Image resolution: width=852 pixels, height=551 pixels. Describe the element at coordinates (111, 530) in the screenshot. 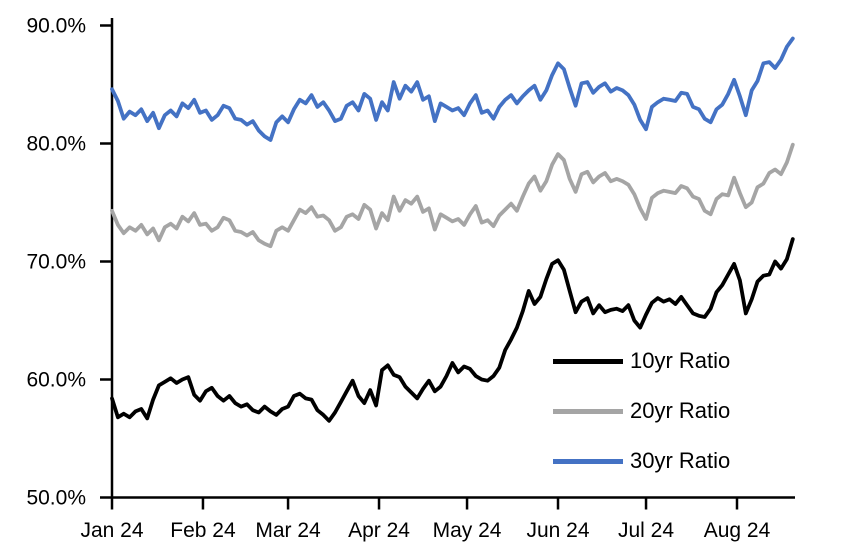

I see `x-tick-label: Jan 24` at that location.